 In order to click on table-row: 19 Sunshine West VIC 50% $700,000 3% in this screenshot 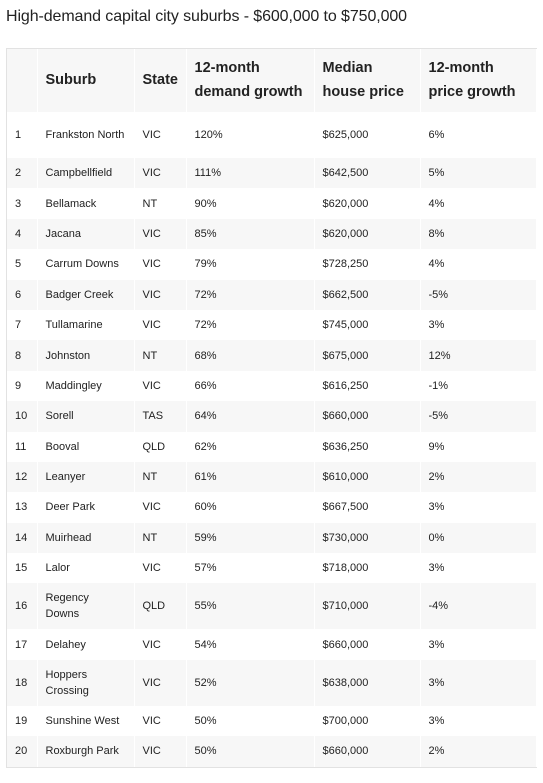, I will do `click(272, 721)`.